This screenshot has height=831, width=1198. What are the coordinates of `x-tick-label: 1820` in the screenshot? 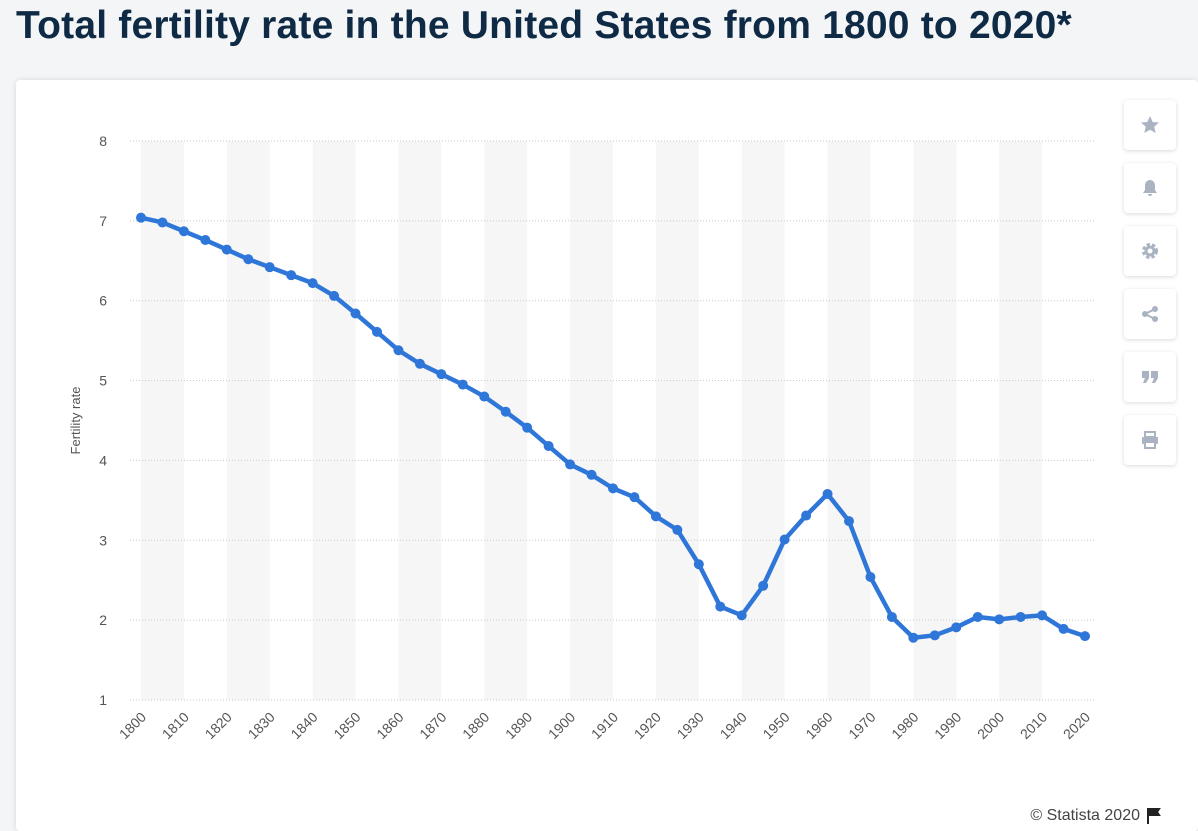 It's located at (218, 725).